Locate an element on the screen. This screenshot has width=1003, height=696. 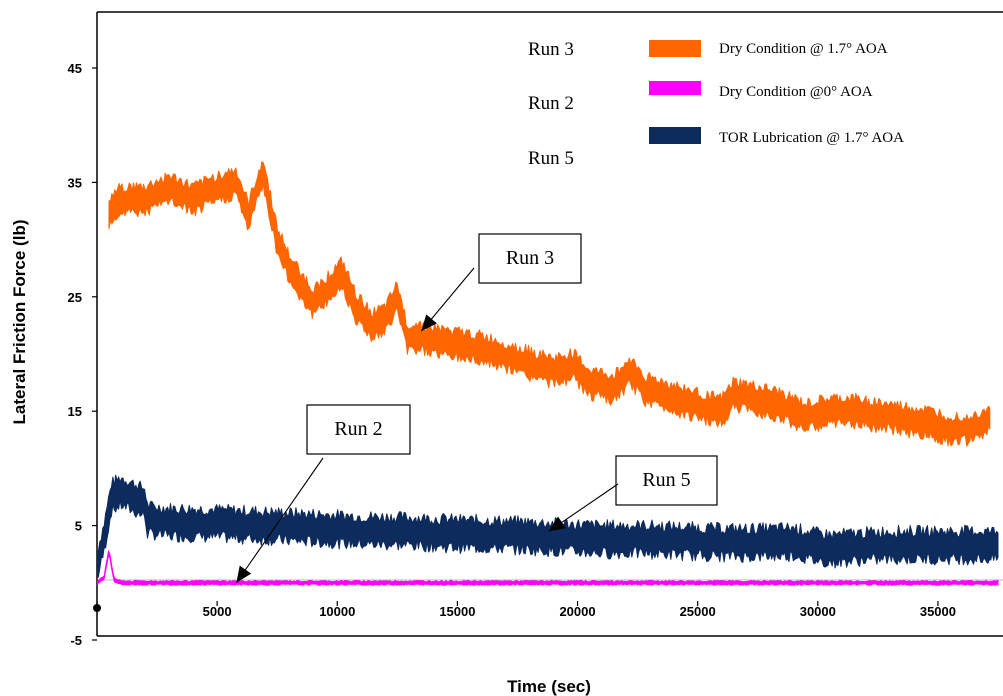
callout-label: Run 5 is located at coordinates (666, 480).